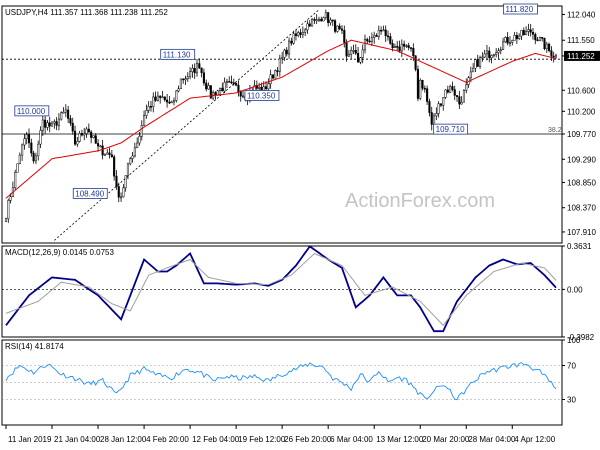  I want to click on macd-tick-label: -0.3982, so click(581, 337).